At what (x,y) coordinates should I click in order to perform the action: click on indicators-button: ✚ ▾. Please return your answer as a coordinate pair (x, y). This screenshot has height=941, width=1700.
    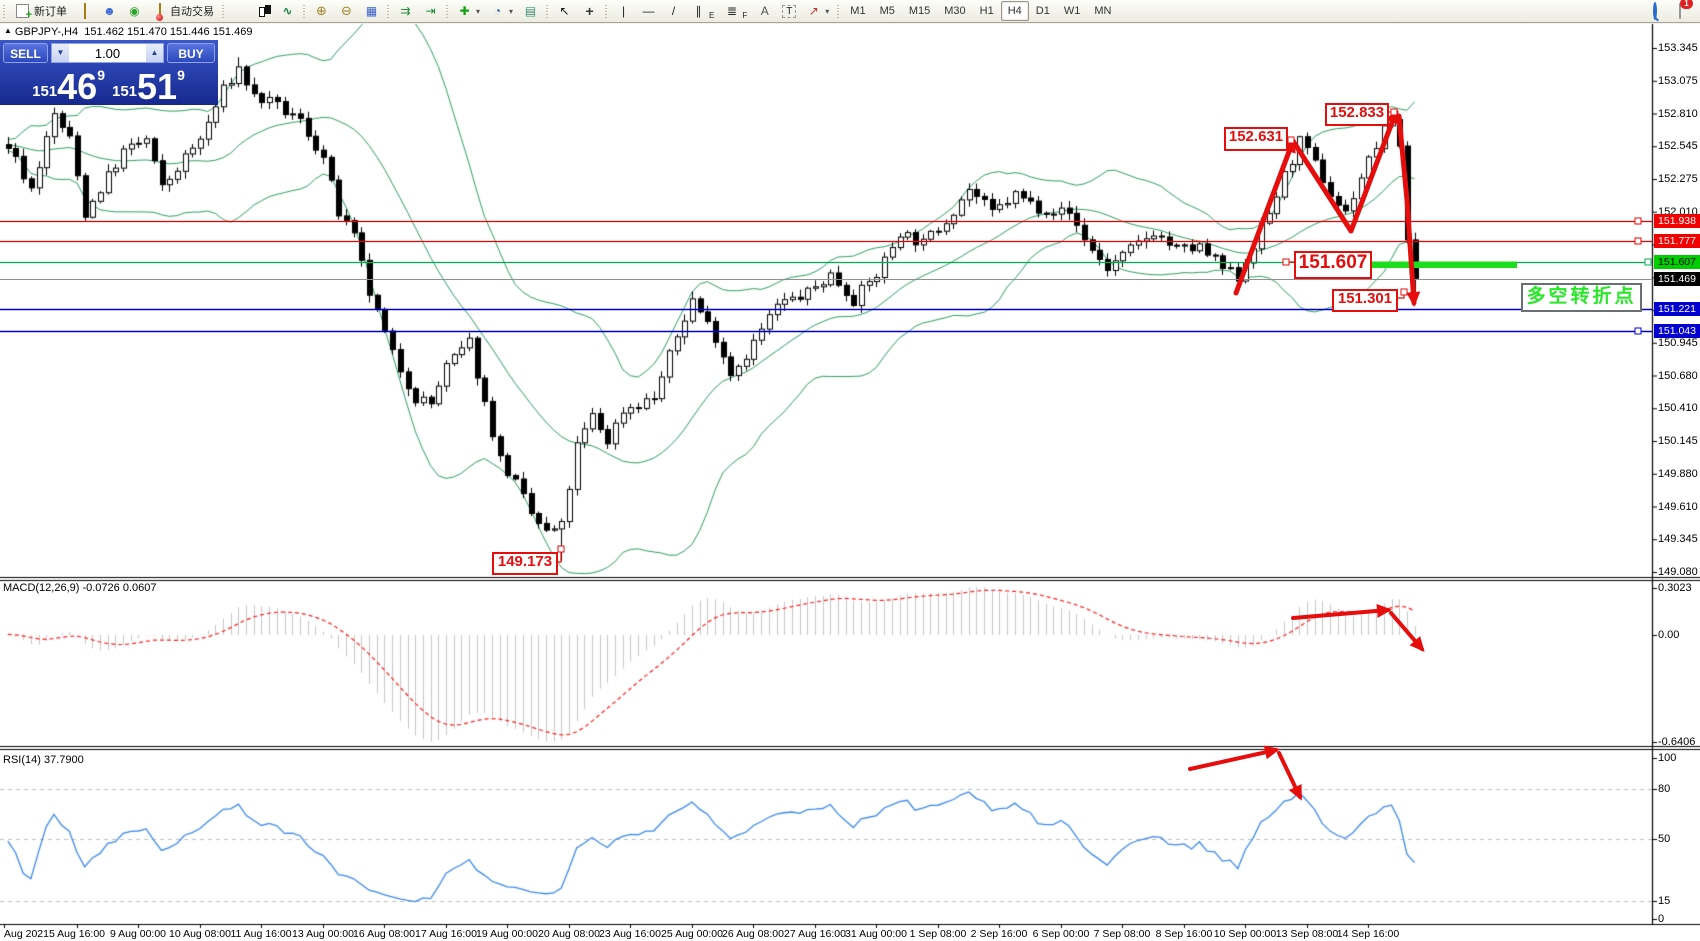
    Looking at the image, I should click on (468, 11).